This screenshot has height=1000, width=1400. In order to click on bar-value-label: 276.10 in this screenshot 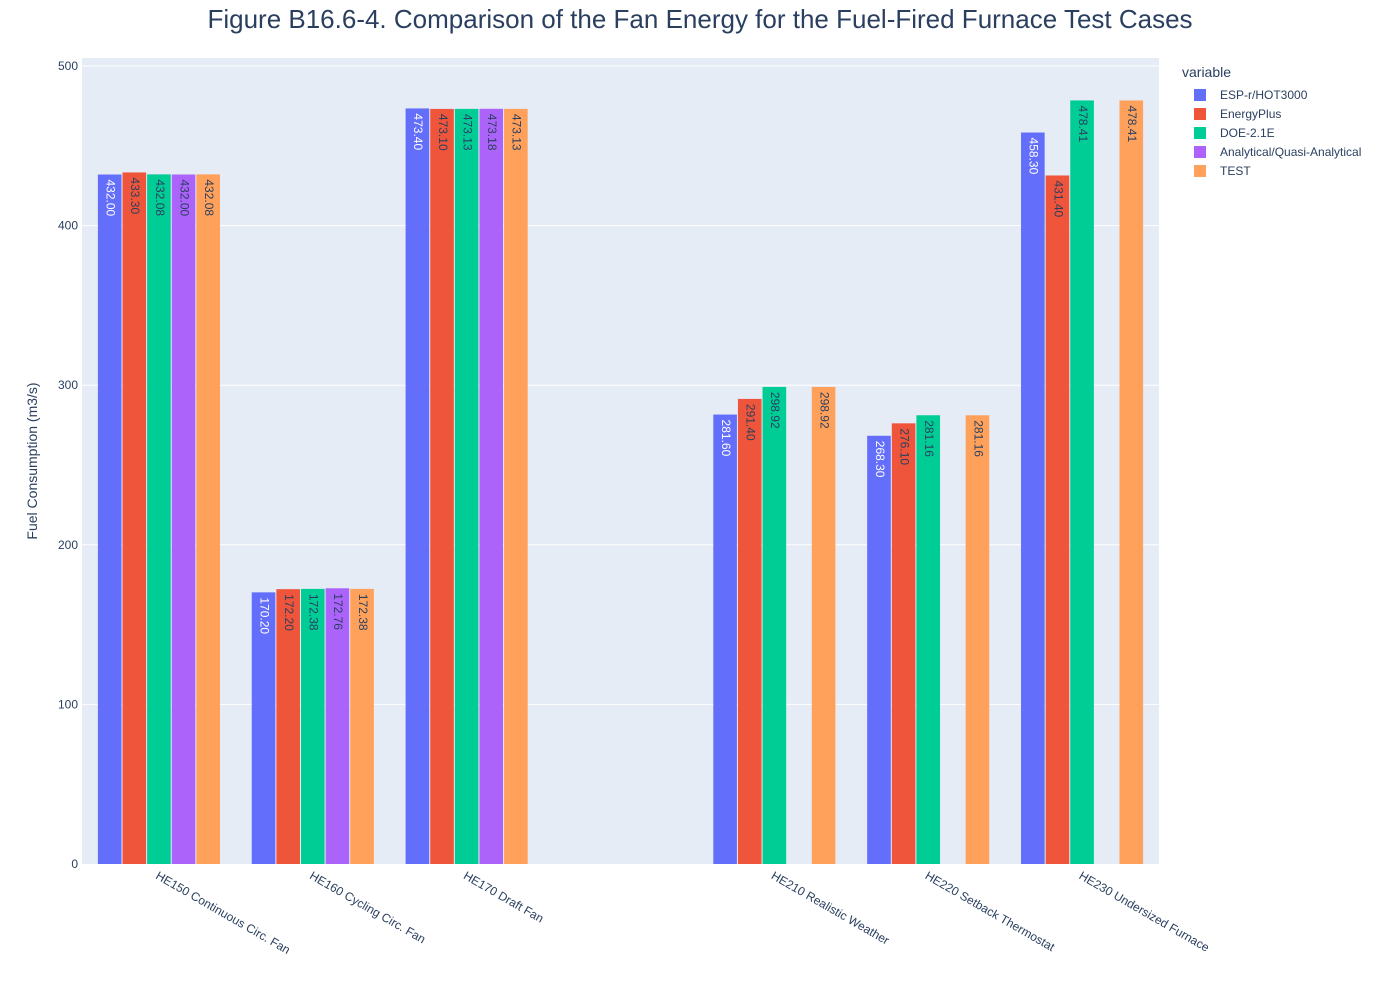, I will do `click(904, 446)`.